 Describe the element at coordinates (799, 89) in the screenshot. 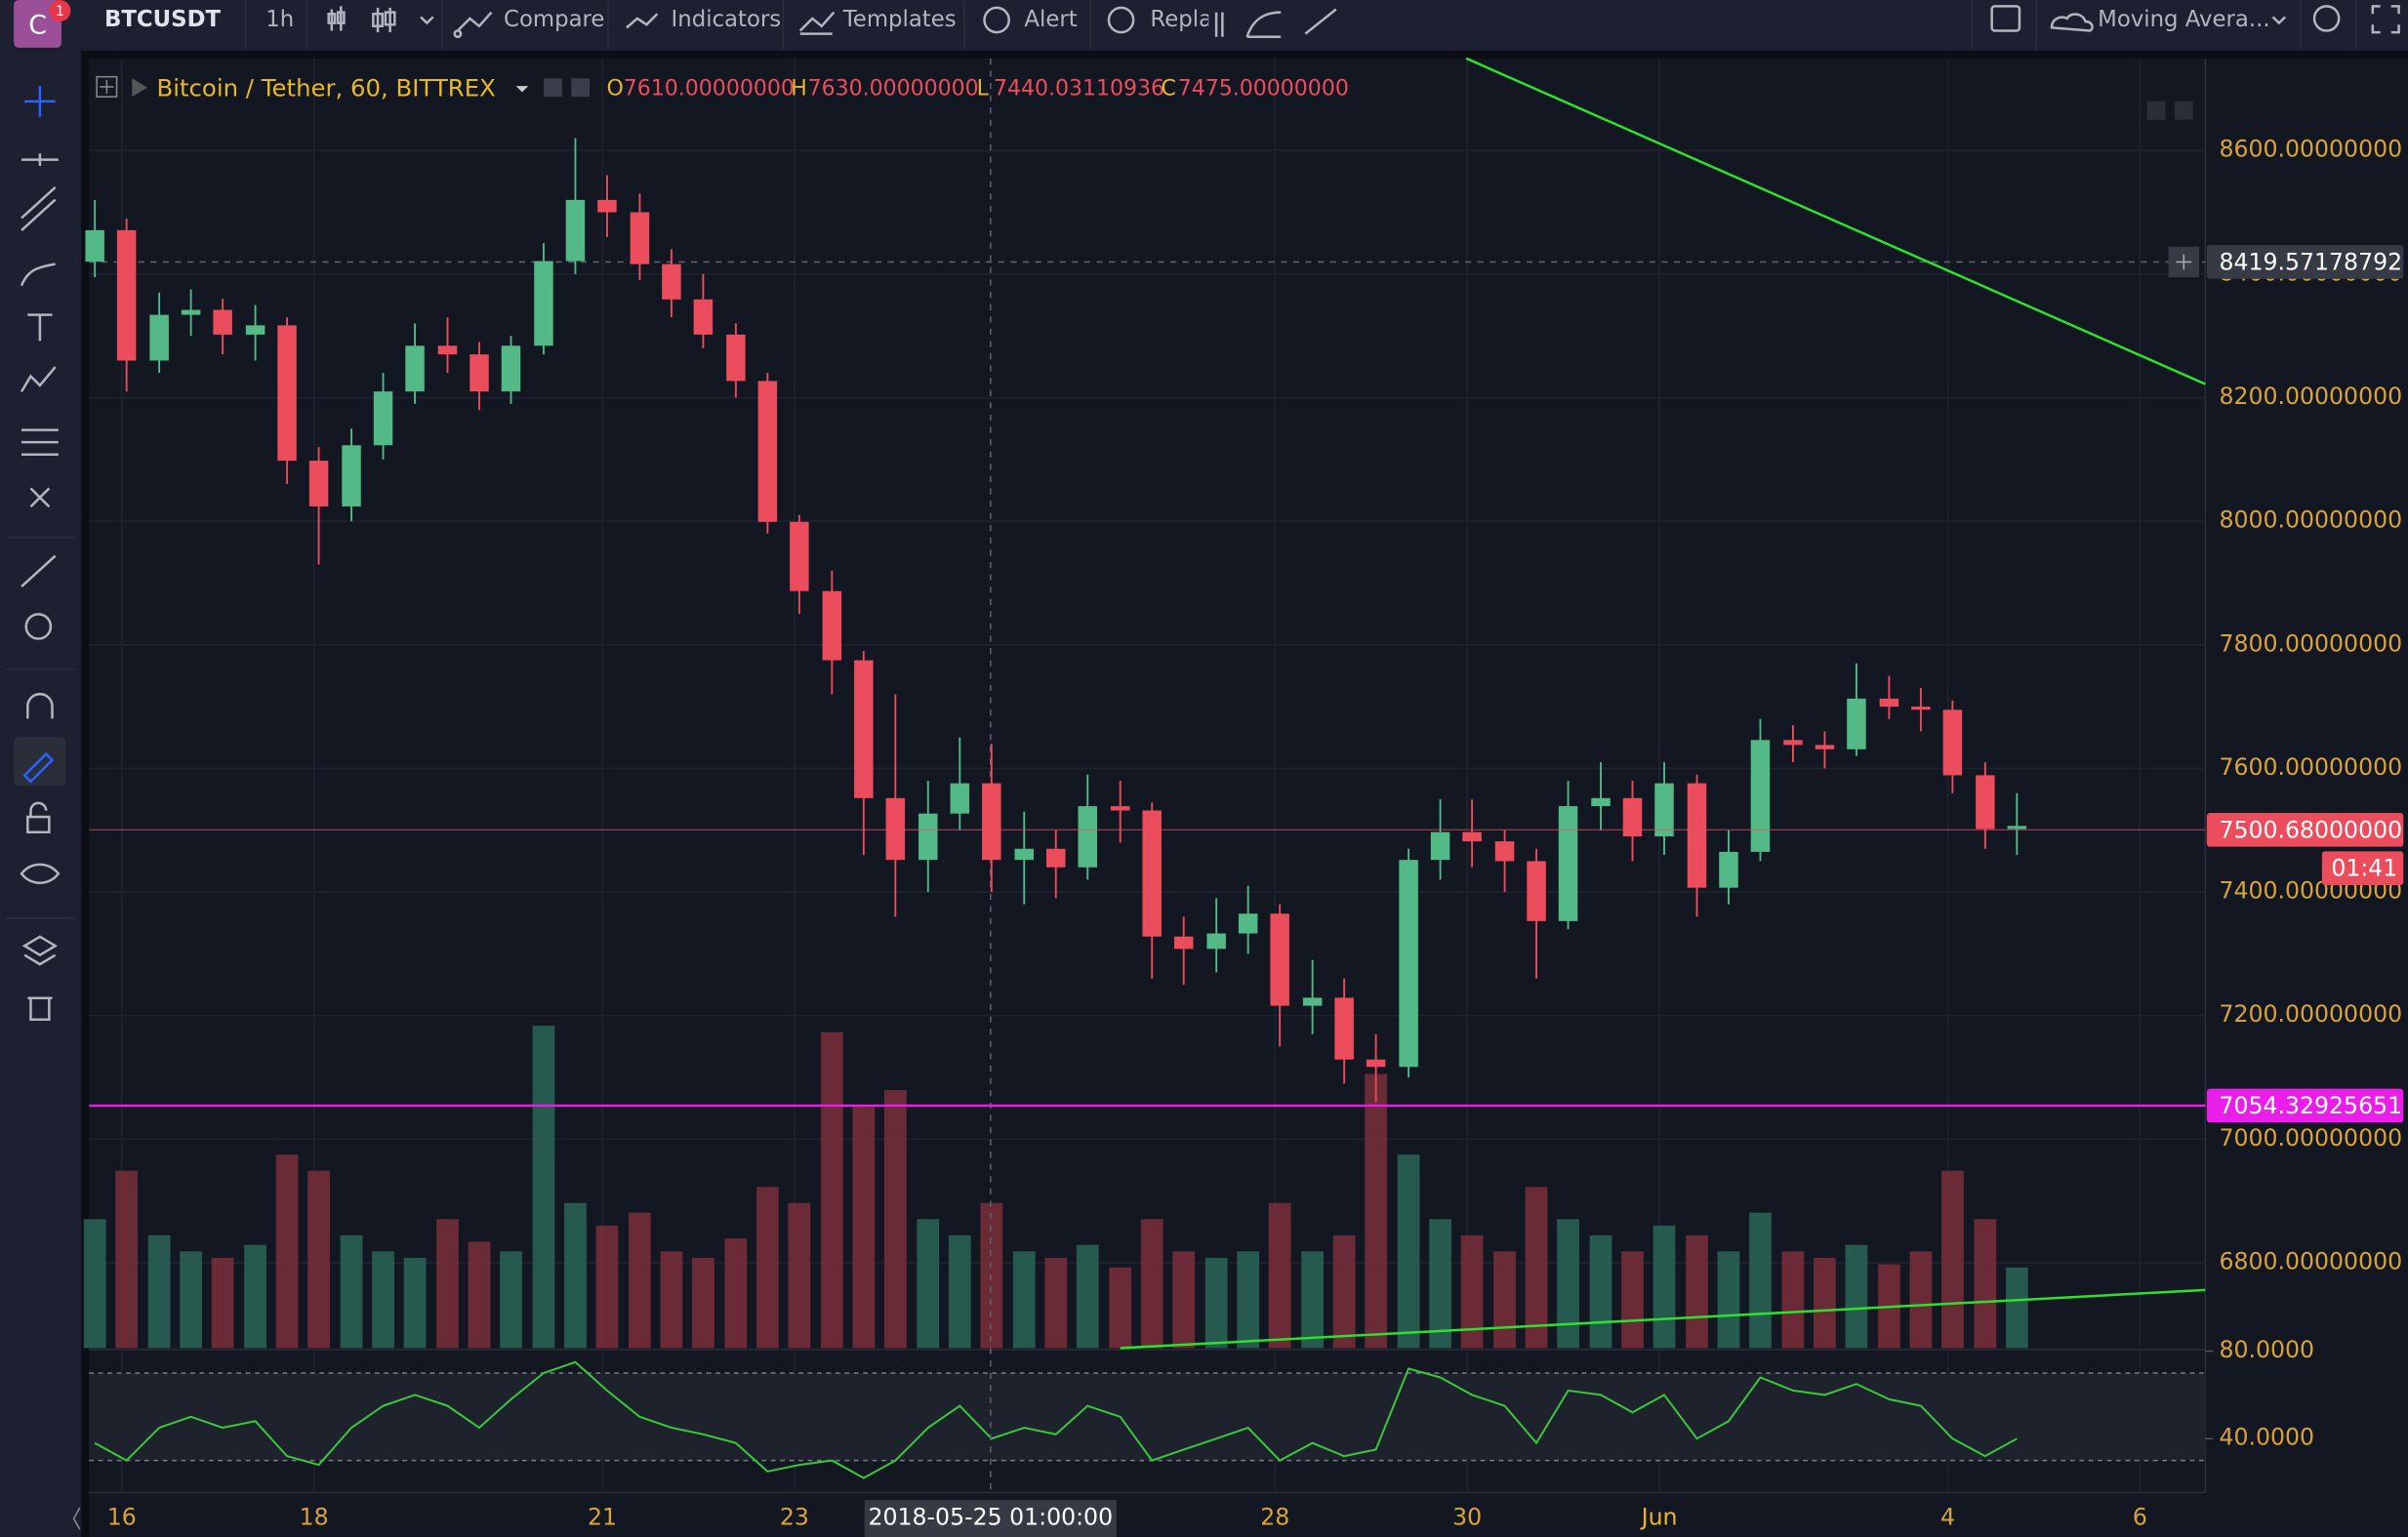

I see `legend-key: H` at that location.